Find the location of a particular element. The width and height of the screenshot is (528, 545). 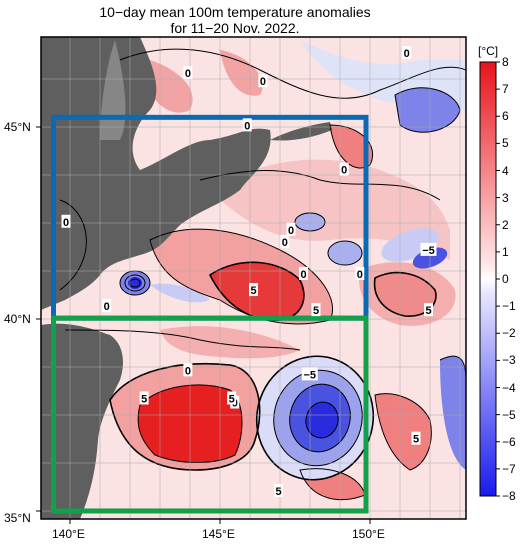

colorbar-tick-label: −1 is located at coordinates (509, 306).